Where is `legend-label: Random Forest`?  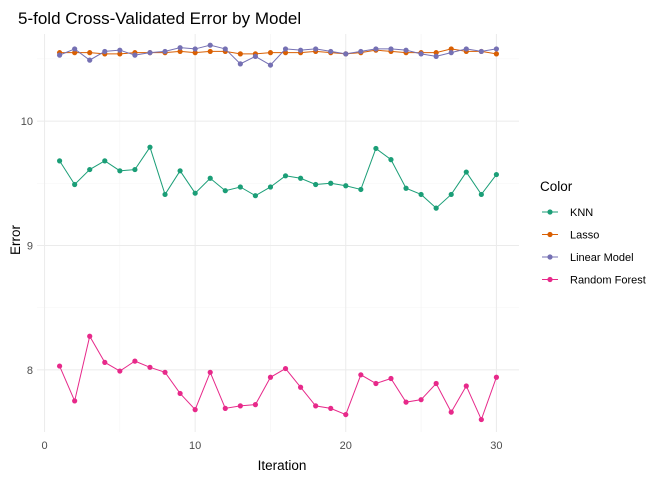
legend-label: Random Forest is located at coordinates (608, 281).